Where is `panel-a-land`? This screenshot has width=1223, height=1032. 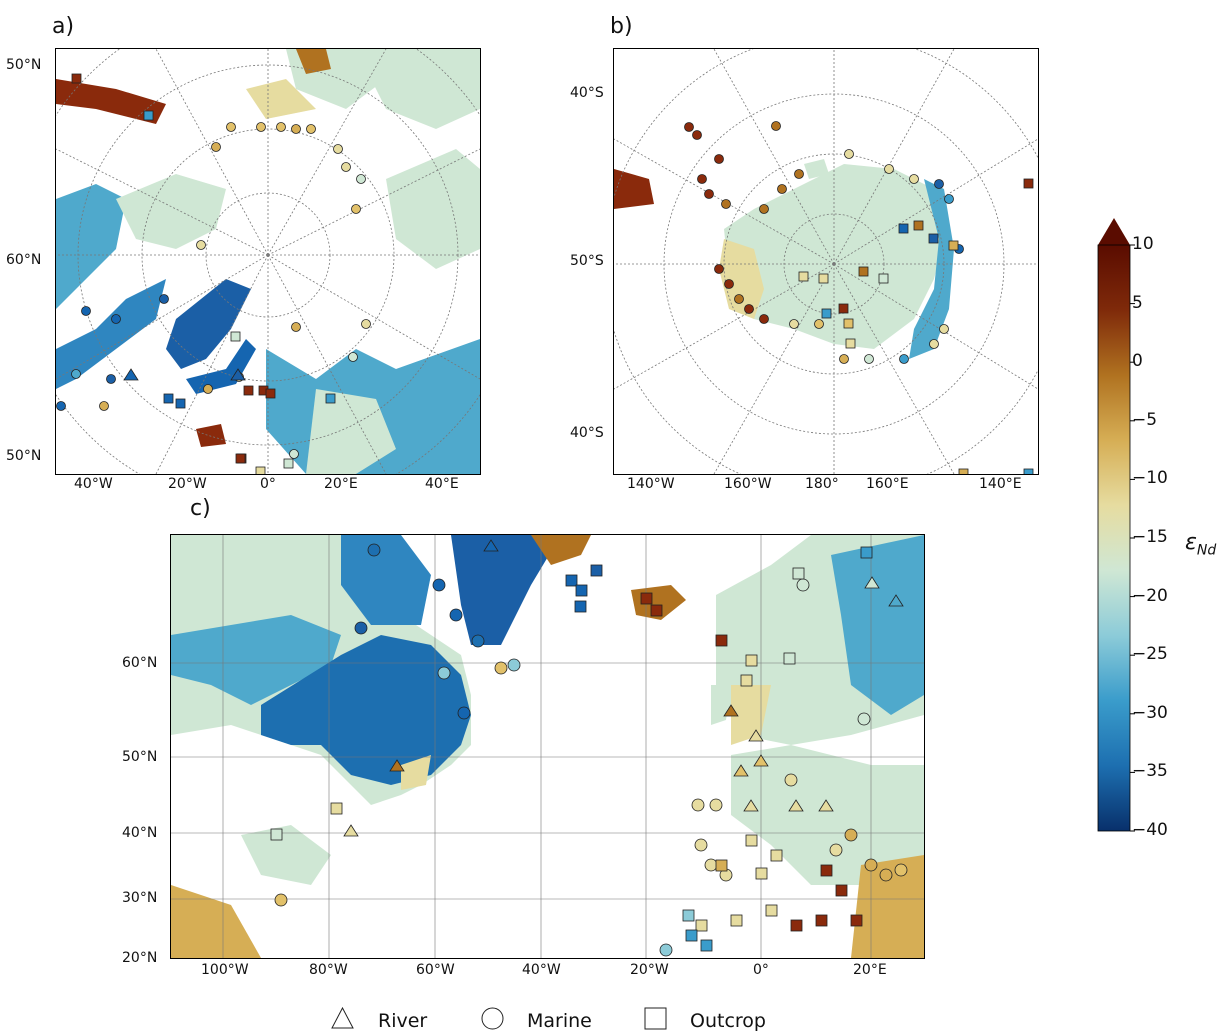
panel-a-land is located at coordinates (268, 261).